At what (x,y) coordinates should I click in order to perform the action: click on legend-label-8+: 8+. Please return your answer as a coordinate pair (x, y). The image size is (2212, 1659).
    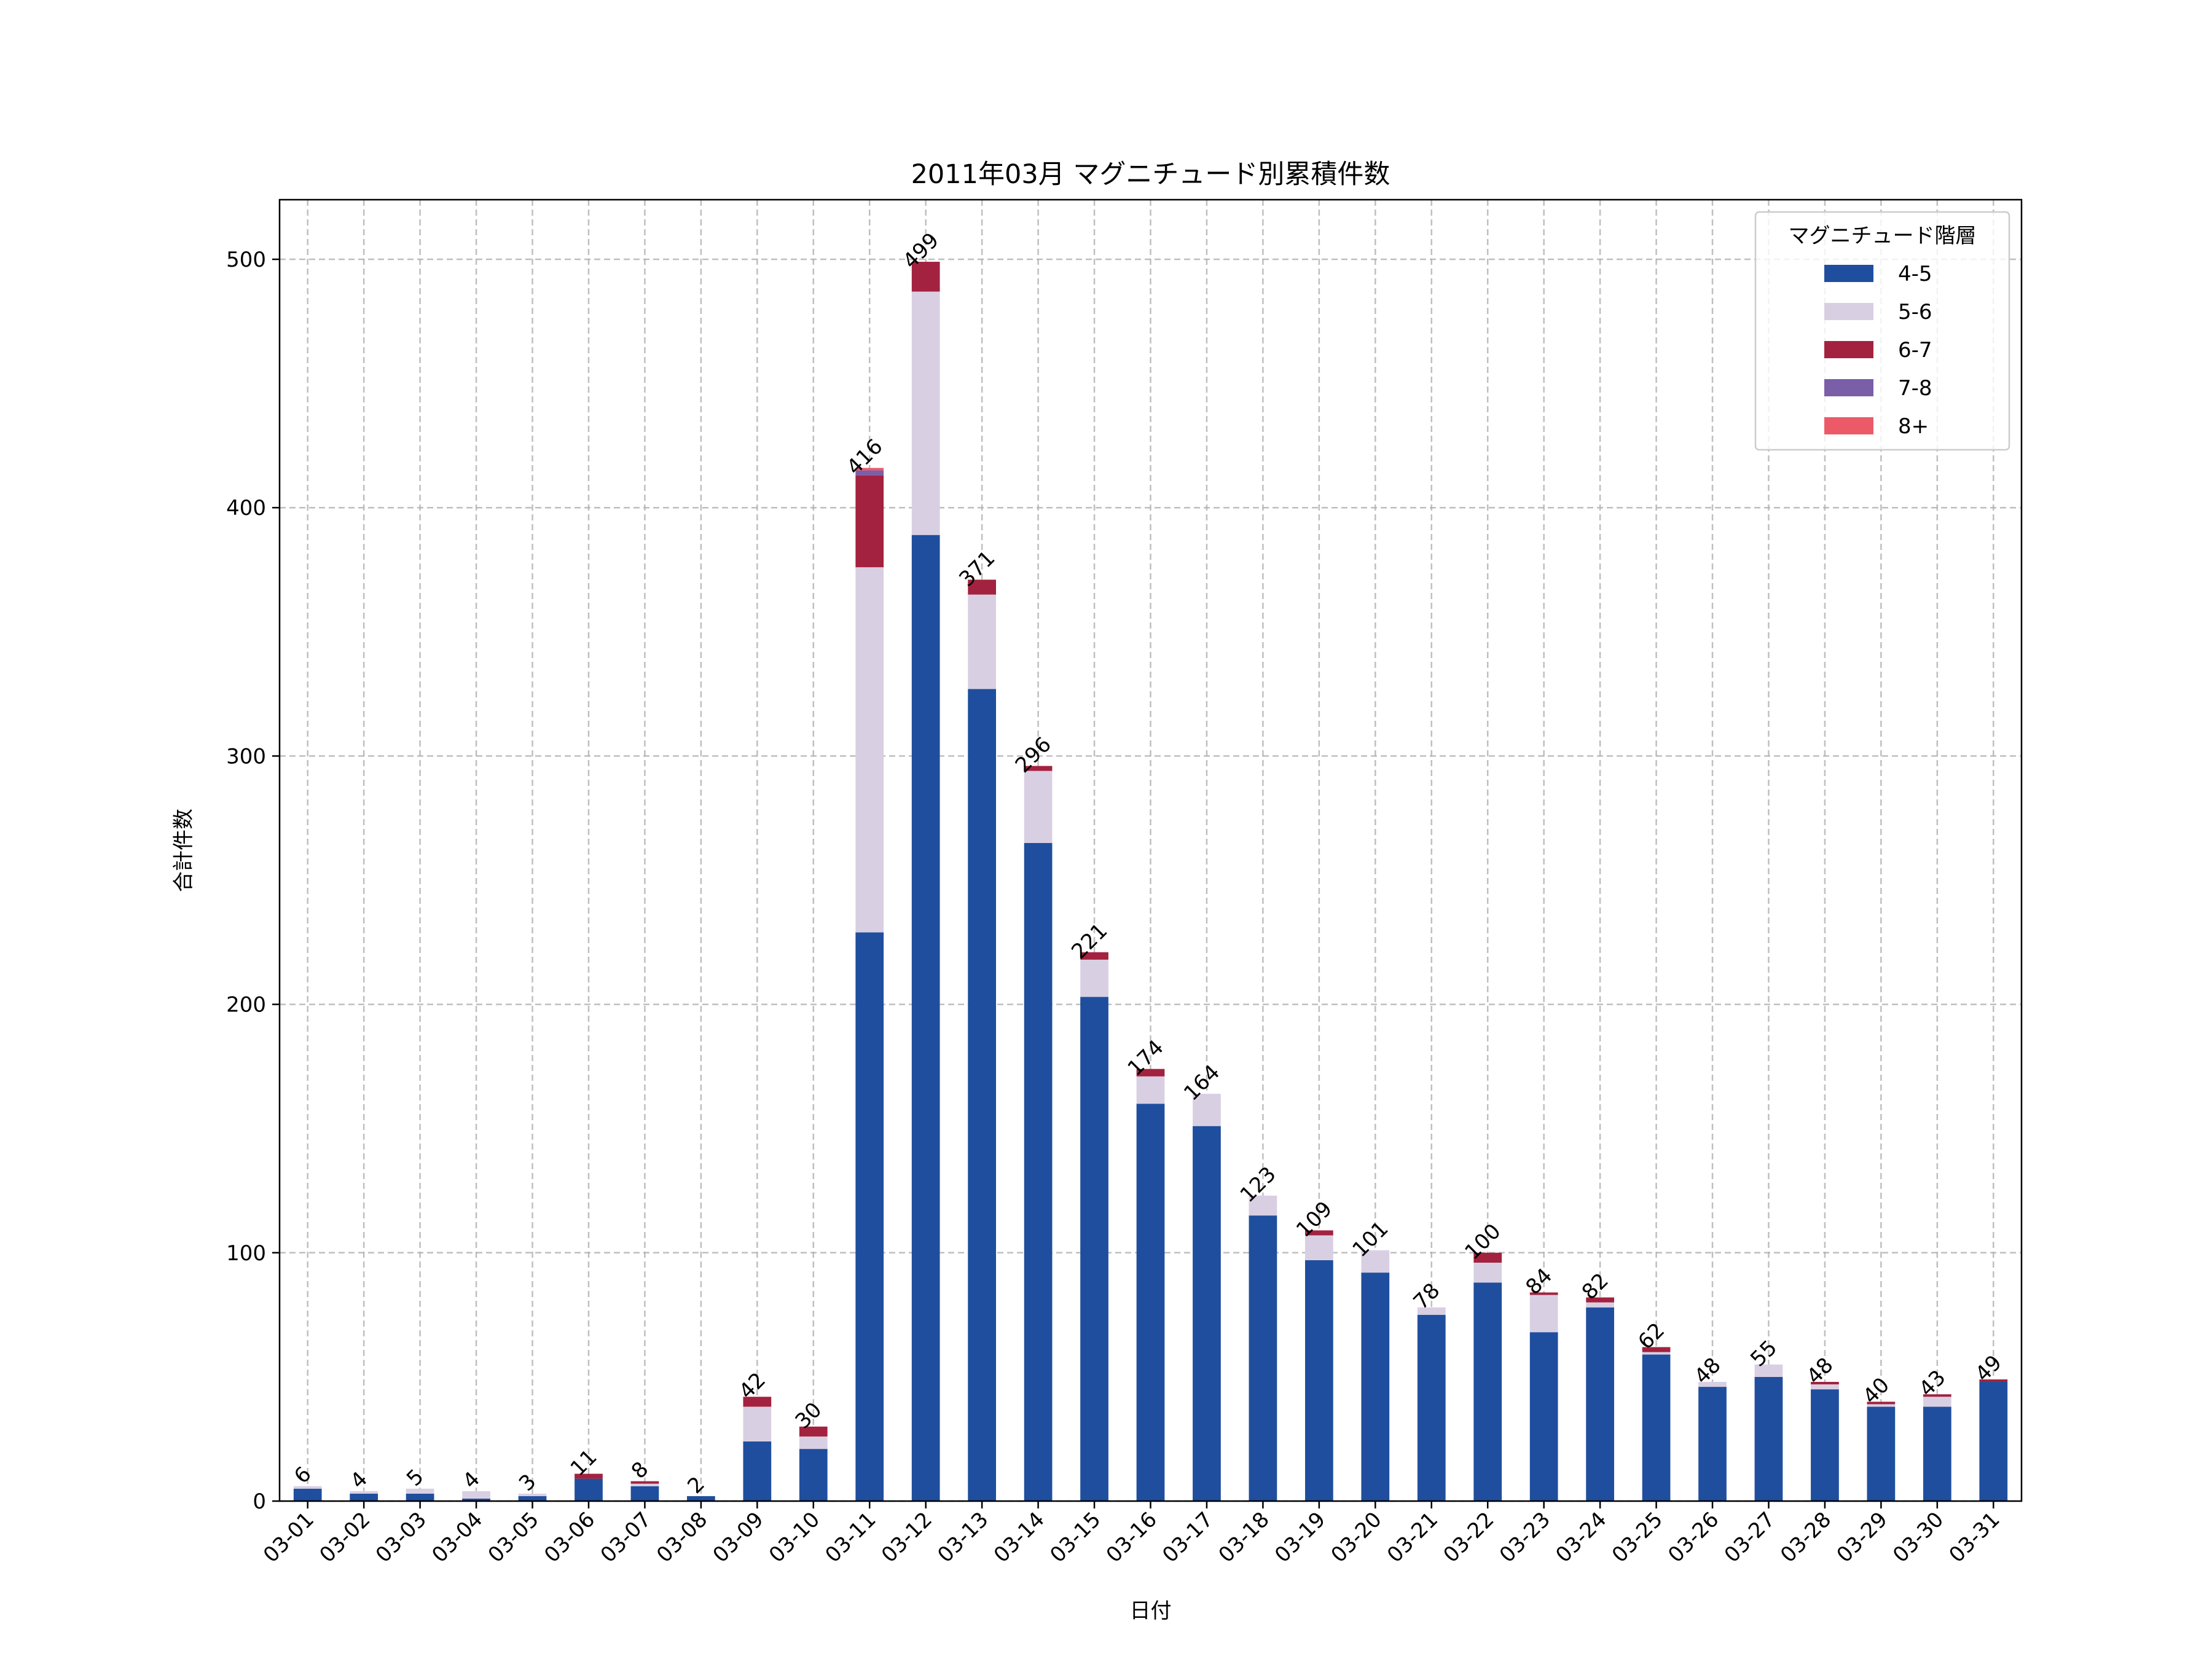
    Looking at the image, I should click on (1913, 426).